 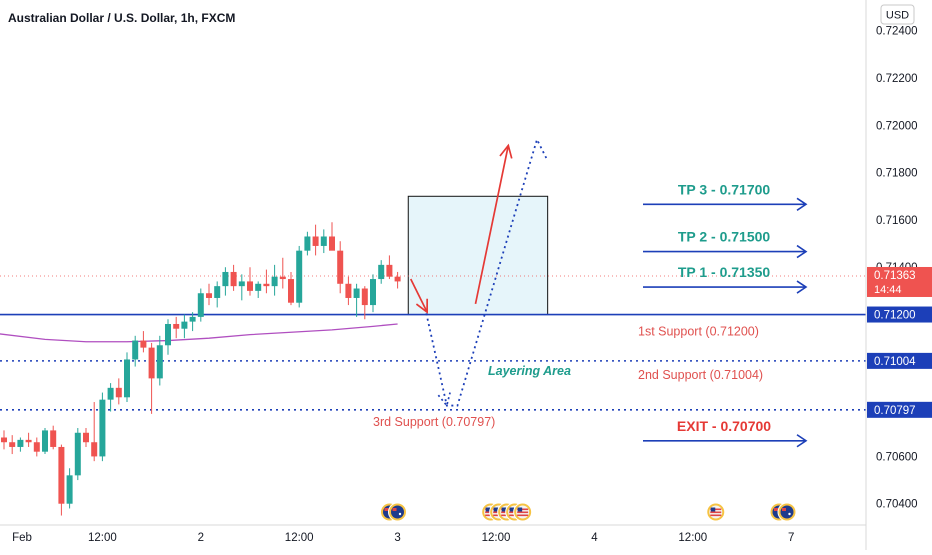 What do you see at coordinates (506, 151) in the screenshot?
I see `red-rebound-arrow-head` at bounding box center [506, 151].